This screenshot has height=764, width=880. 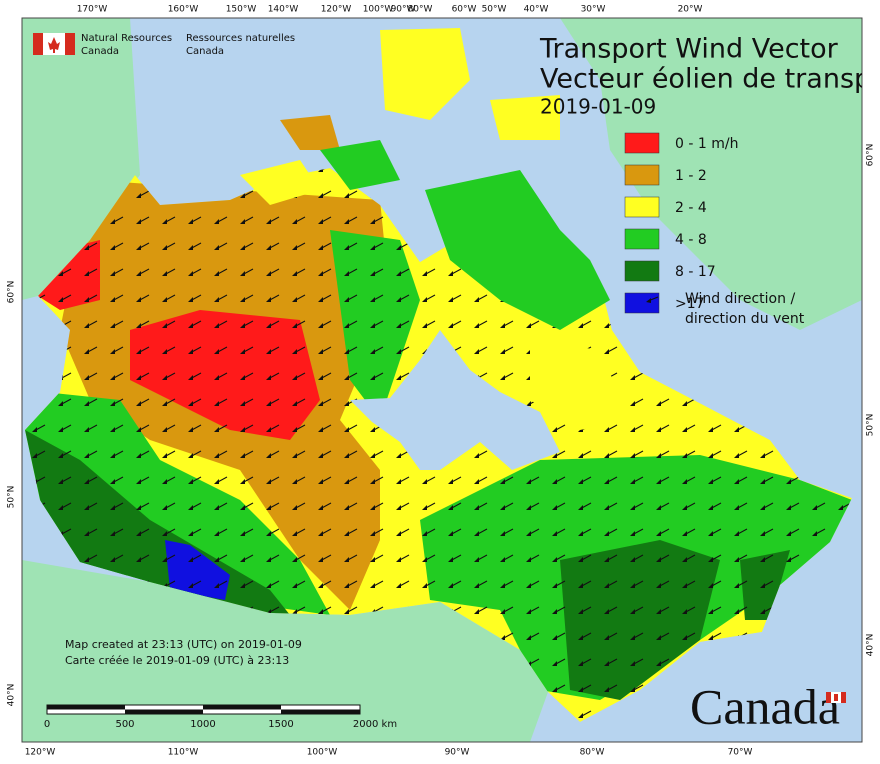 What do you see at coordinates (283, 10) in the screenshot?
I see `longitude-label: 140°W` at bounding box center [283, 10].